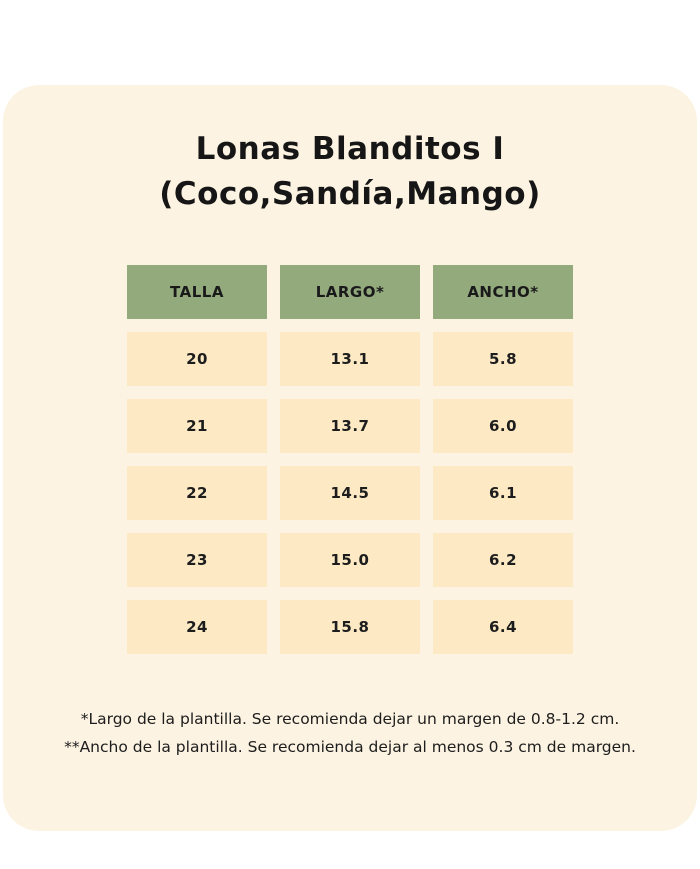  I want to click on table-cell-ancho: 6.4, so click(503, 626).